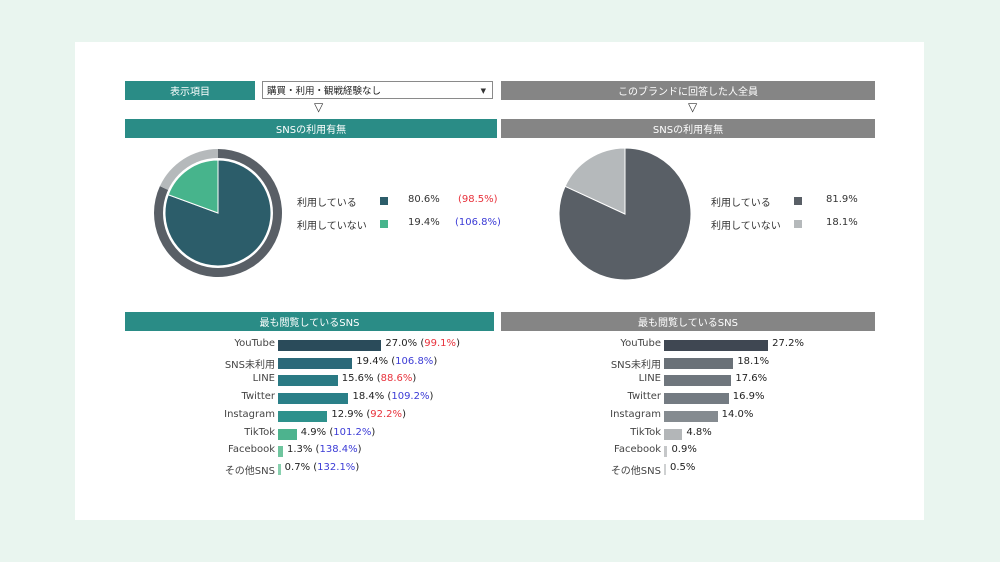 The height and width of the screenshot is (562, 1000). Describe the element at coordinates (688, 90) in the screenshot. I see `compare-label: このブランドに回答した人全員` at that location.